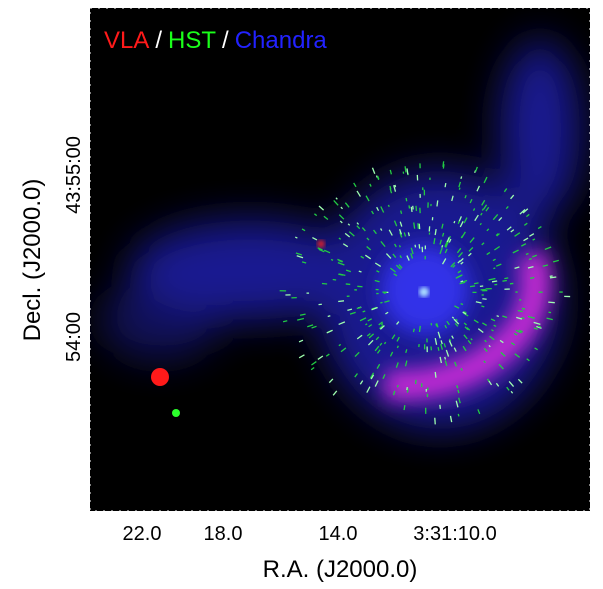  What do you see at coordinates (32, 260) in the screenshot?
I see `y-axis-label: Decl. (J2000.0)` at bounding box center [32, 260].